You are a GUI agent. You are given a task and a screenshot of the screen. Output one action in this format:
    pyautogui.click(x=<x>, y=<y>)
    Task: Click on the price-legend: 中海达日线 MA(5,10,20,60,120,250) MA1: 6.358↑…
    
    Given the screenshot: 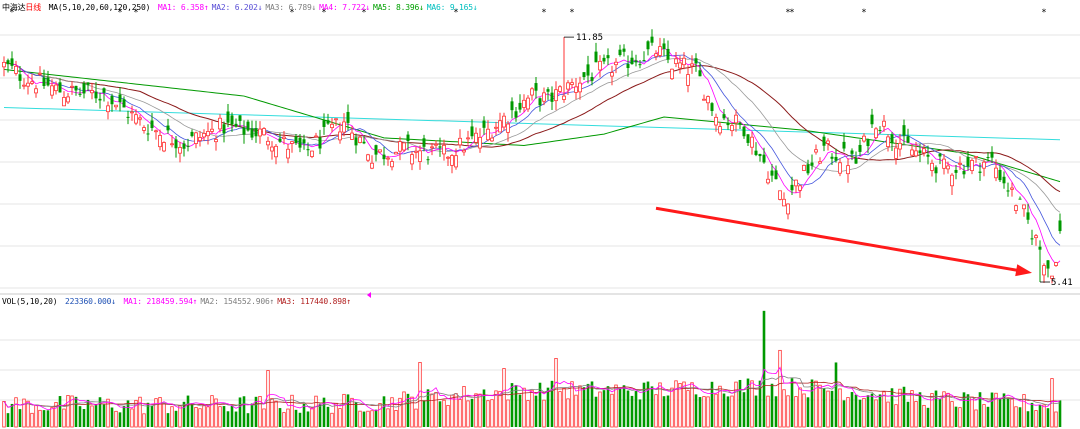 What is the action you would take?
    pyautogui.click(x=243, y=7)
    